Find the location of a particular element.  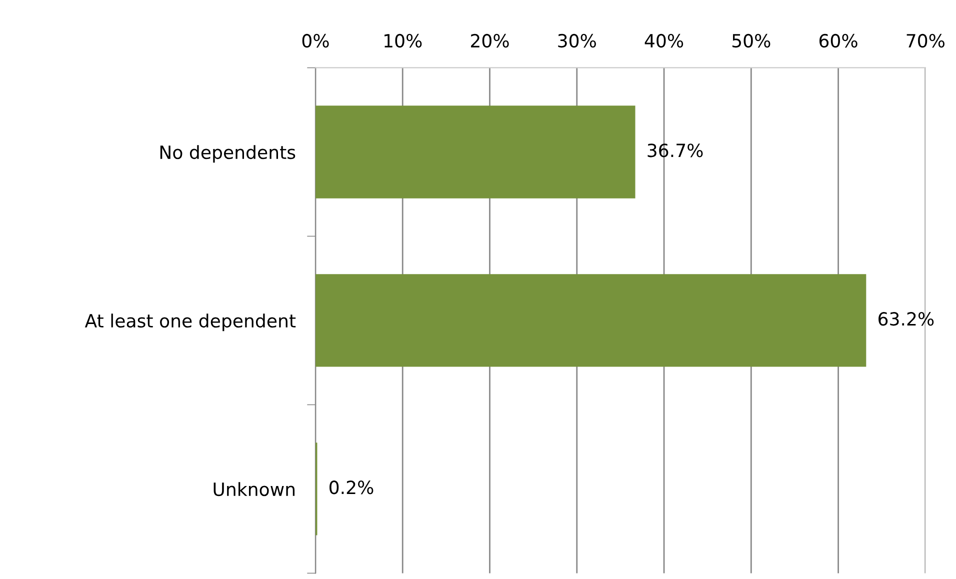

x-tick-label: 30% is located at coordinates (577, 41).